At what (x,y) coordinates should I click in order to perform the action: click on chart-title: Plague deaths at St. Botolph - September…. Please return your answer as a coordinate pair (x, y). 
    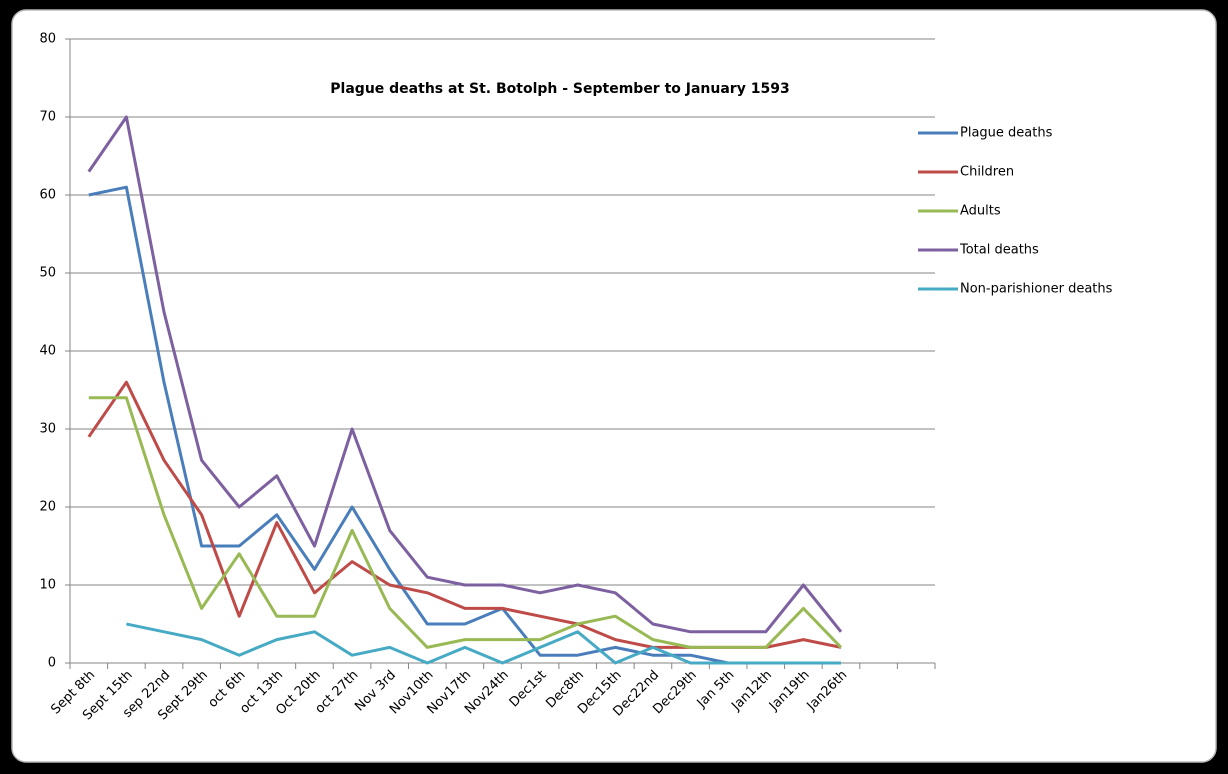
    Looking at the image, I should click on (559, 89).